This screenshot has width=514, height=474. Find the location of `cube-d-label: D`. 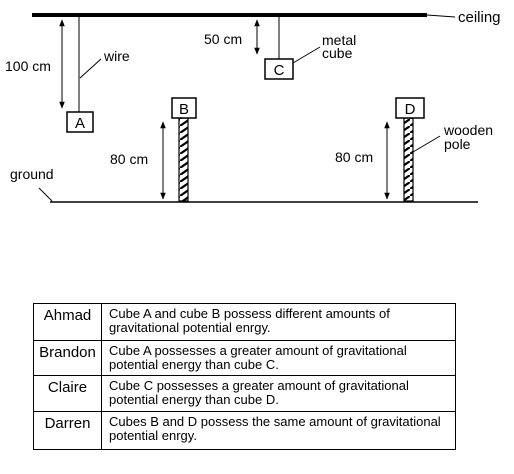

cube-d-label: D is located at coordinates (410, 109).